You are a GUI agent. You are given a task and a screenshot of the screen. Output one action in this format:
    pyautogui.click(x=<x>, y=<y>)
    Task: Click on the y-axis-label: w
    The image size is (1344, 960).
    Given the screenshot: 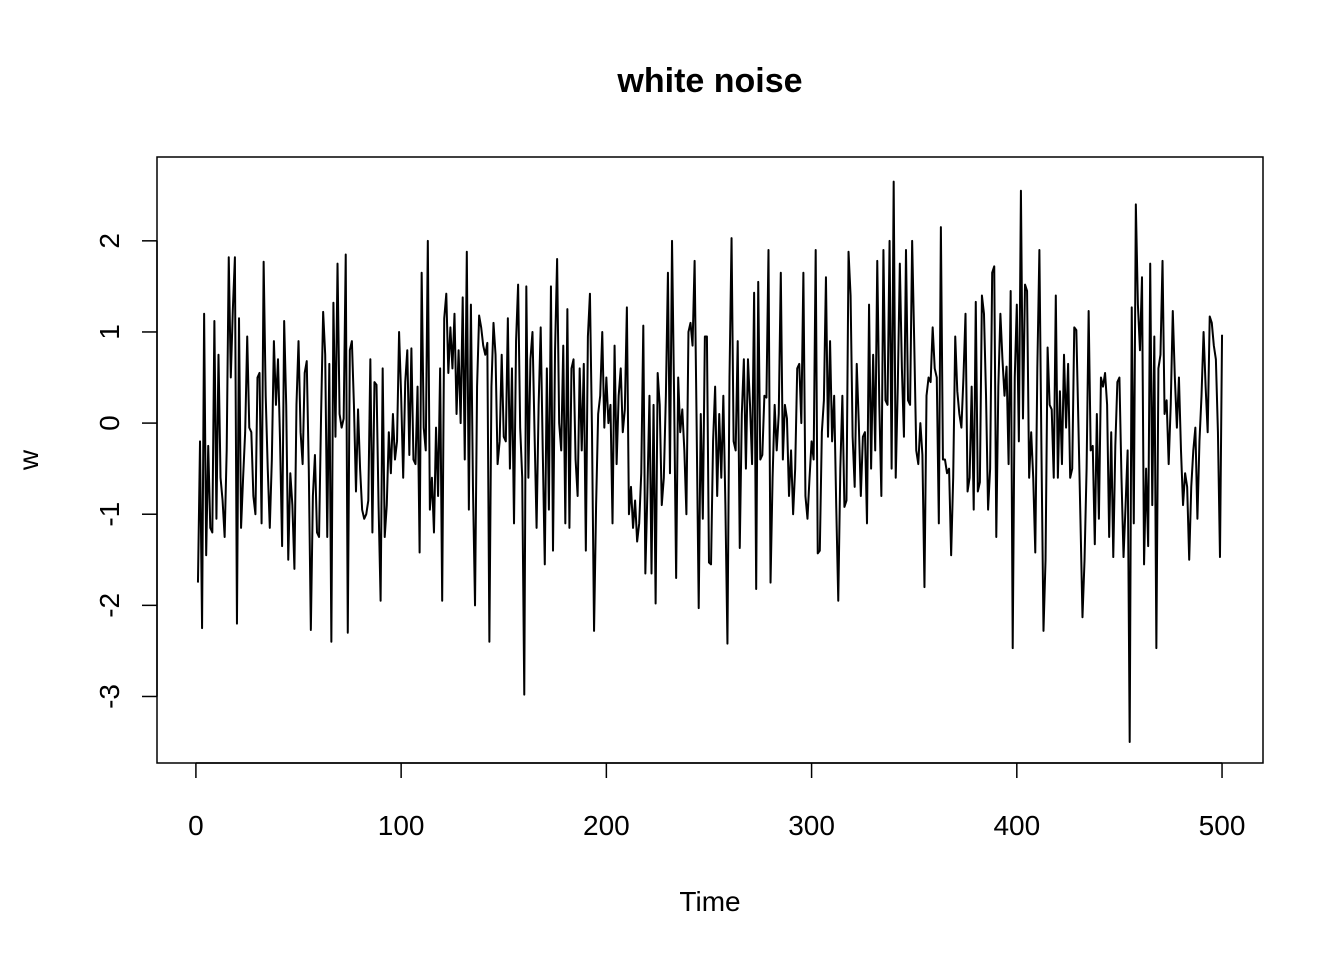 What is the action you would take?
    pyautogui.click(x=28, y=460)
    